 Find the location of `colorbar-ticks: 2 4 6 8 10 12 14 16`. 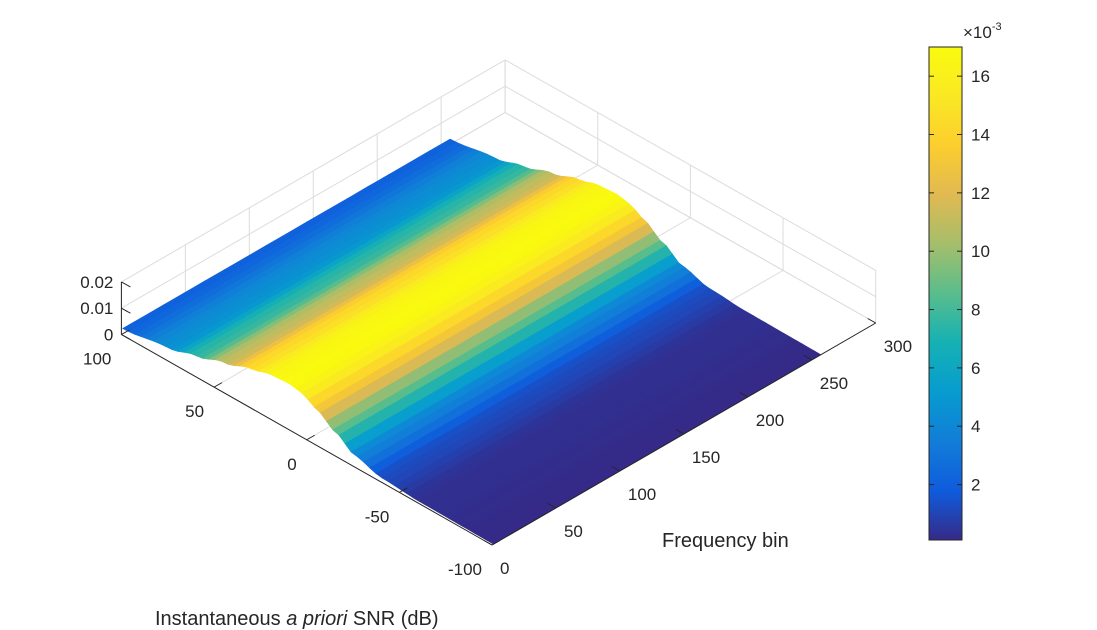

colorbar-ticks: 2 4 6 8 10 12 14 16 is located at coordinates (959, 281).